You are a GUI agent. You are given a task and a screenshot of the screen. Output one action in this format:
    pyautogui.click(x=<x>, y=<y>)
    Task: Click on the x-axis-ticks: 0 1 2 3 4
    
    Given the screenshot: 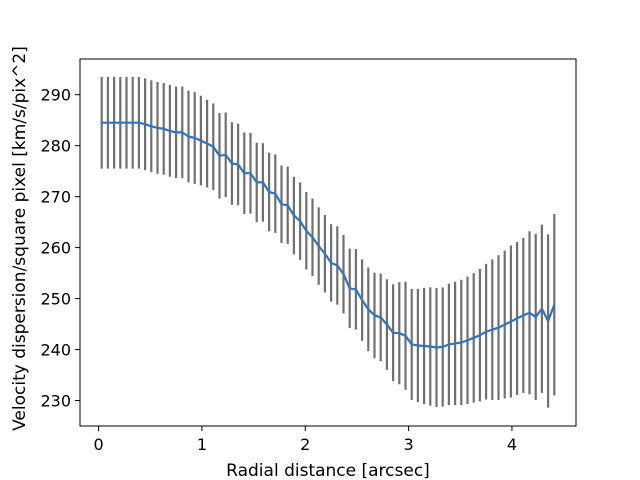 What is the action you would take?
    pyautogui.click(x=305, y=440)
    